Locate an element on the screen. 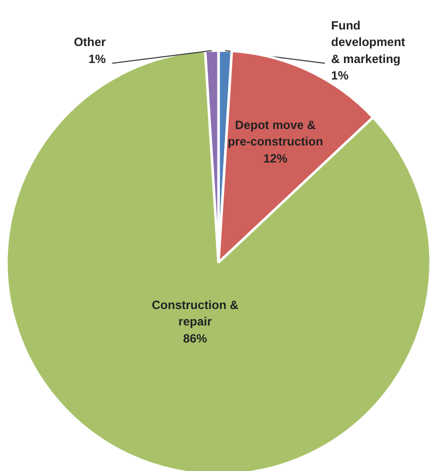 This screenshot has height=471, width=431. slice-label: Fund development & marketing is located at coordinates (368, 42).